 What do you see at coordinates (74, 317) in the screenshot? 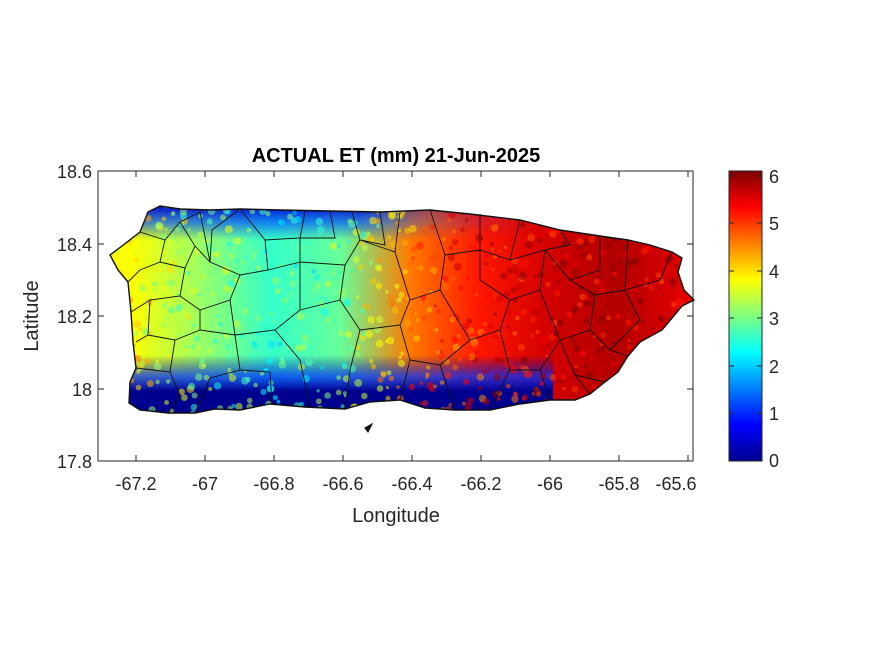
I see `y-tick-label: 18.2` at bounding box center [74, 317].